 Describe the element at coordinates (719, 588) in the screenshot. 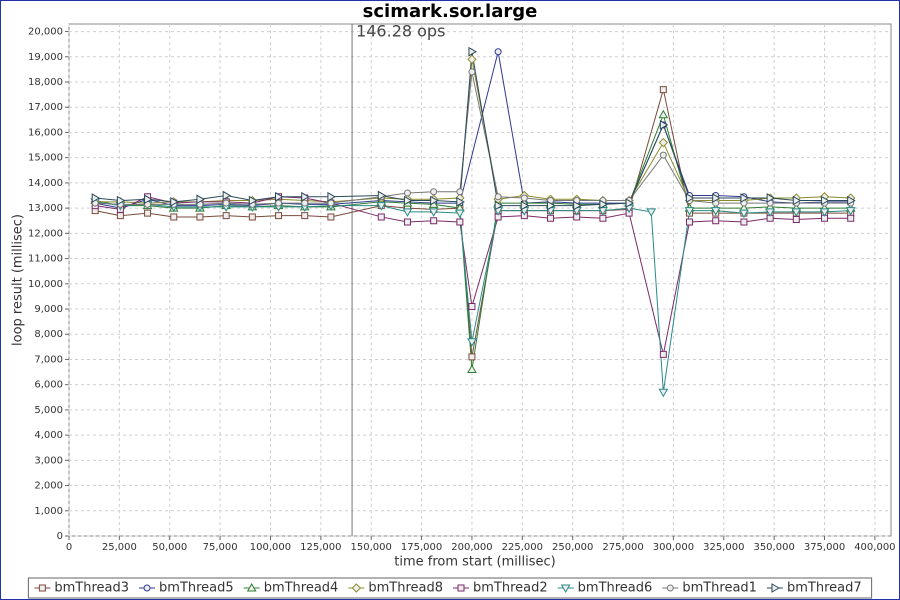

I see `legend-label: bmThread1` at that location.